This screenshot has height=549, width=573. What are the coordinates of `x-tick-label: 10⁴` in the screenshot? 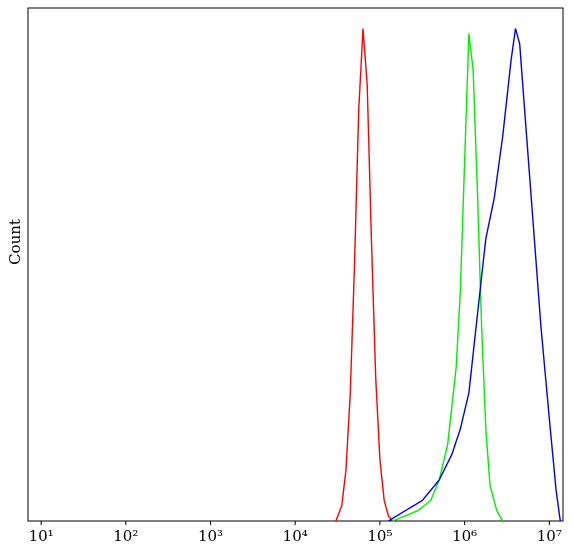 It's located at (295, 536).